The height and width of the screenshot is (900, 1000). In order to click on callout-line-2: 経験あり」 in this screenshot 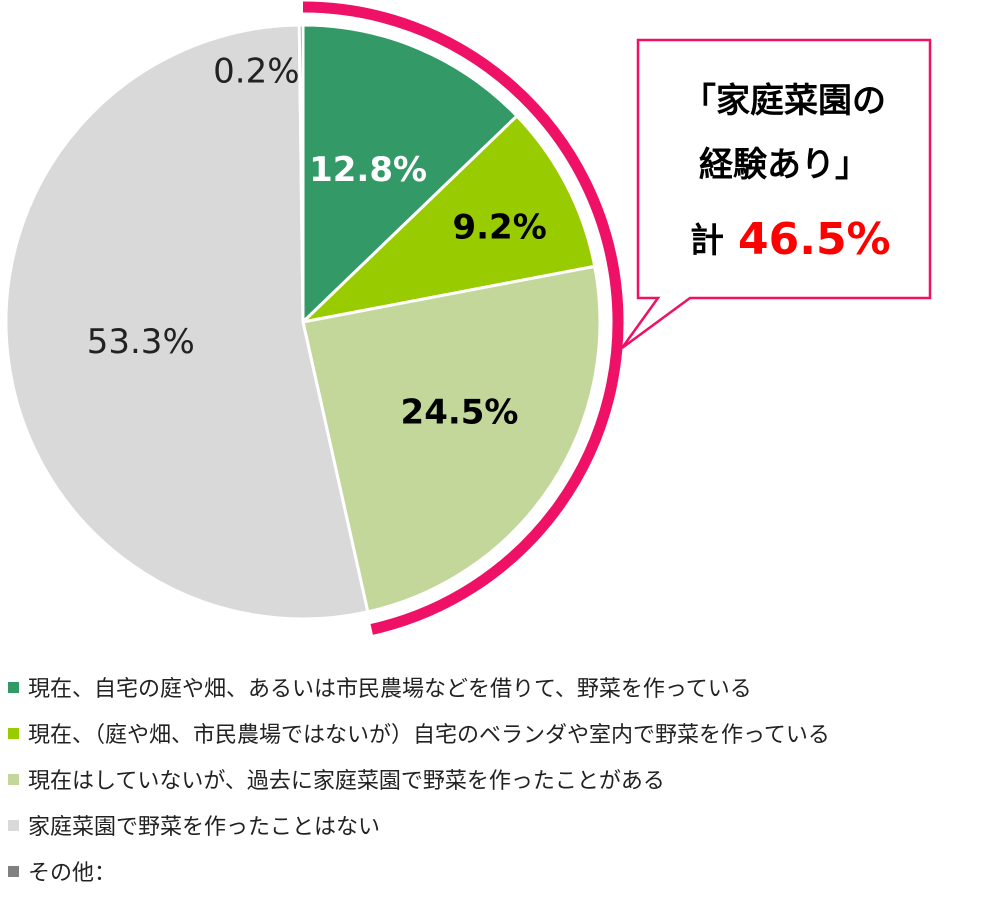, I will do `click(784, 165)`.